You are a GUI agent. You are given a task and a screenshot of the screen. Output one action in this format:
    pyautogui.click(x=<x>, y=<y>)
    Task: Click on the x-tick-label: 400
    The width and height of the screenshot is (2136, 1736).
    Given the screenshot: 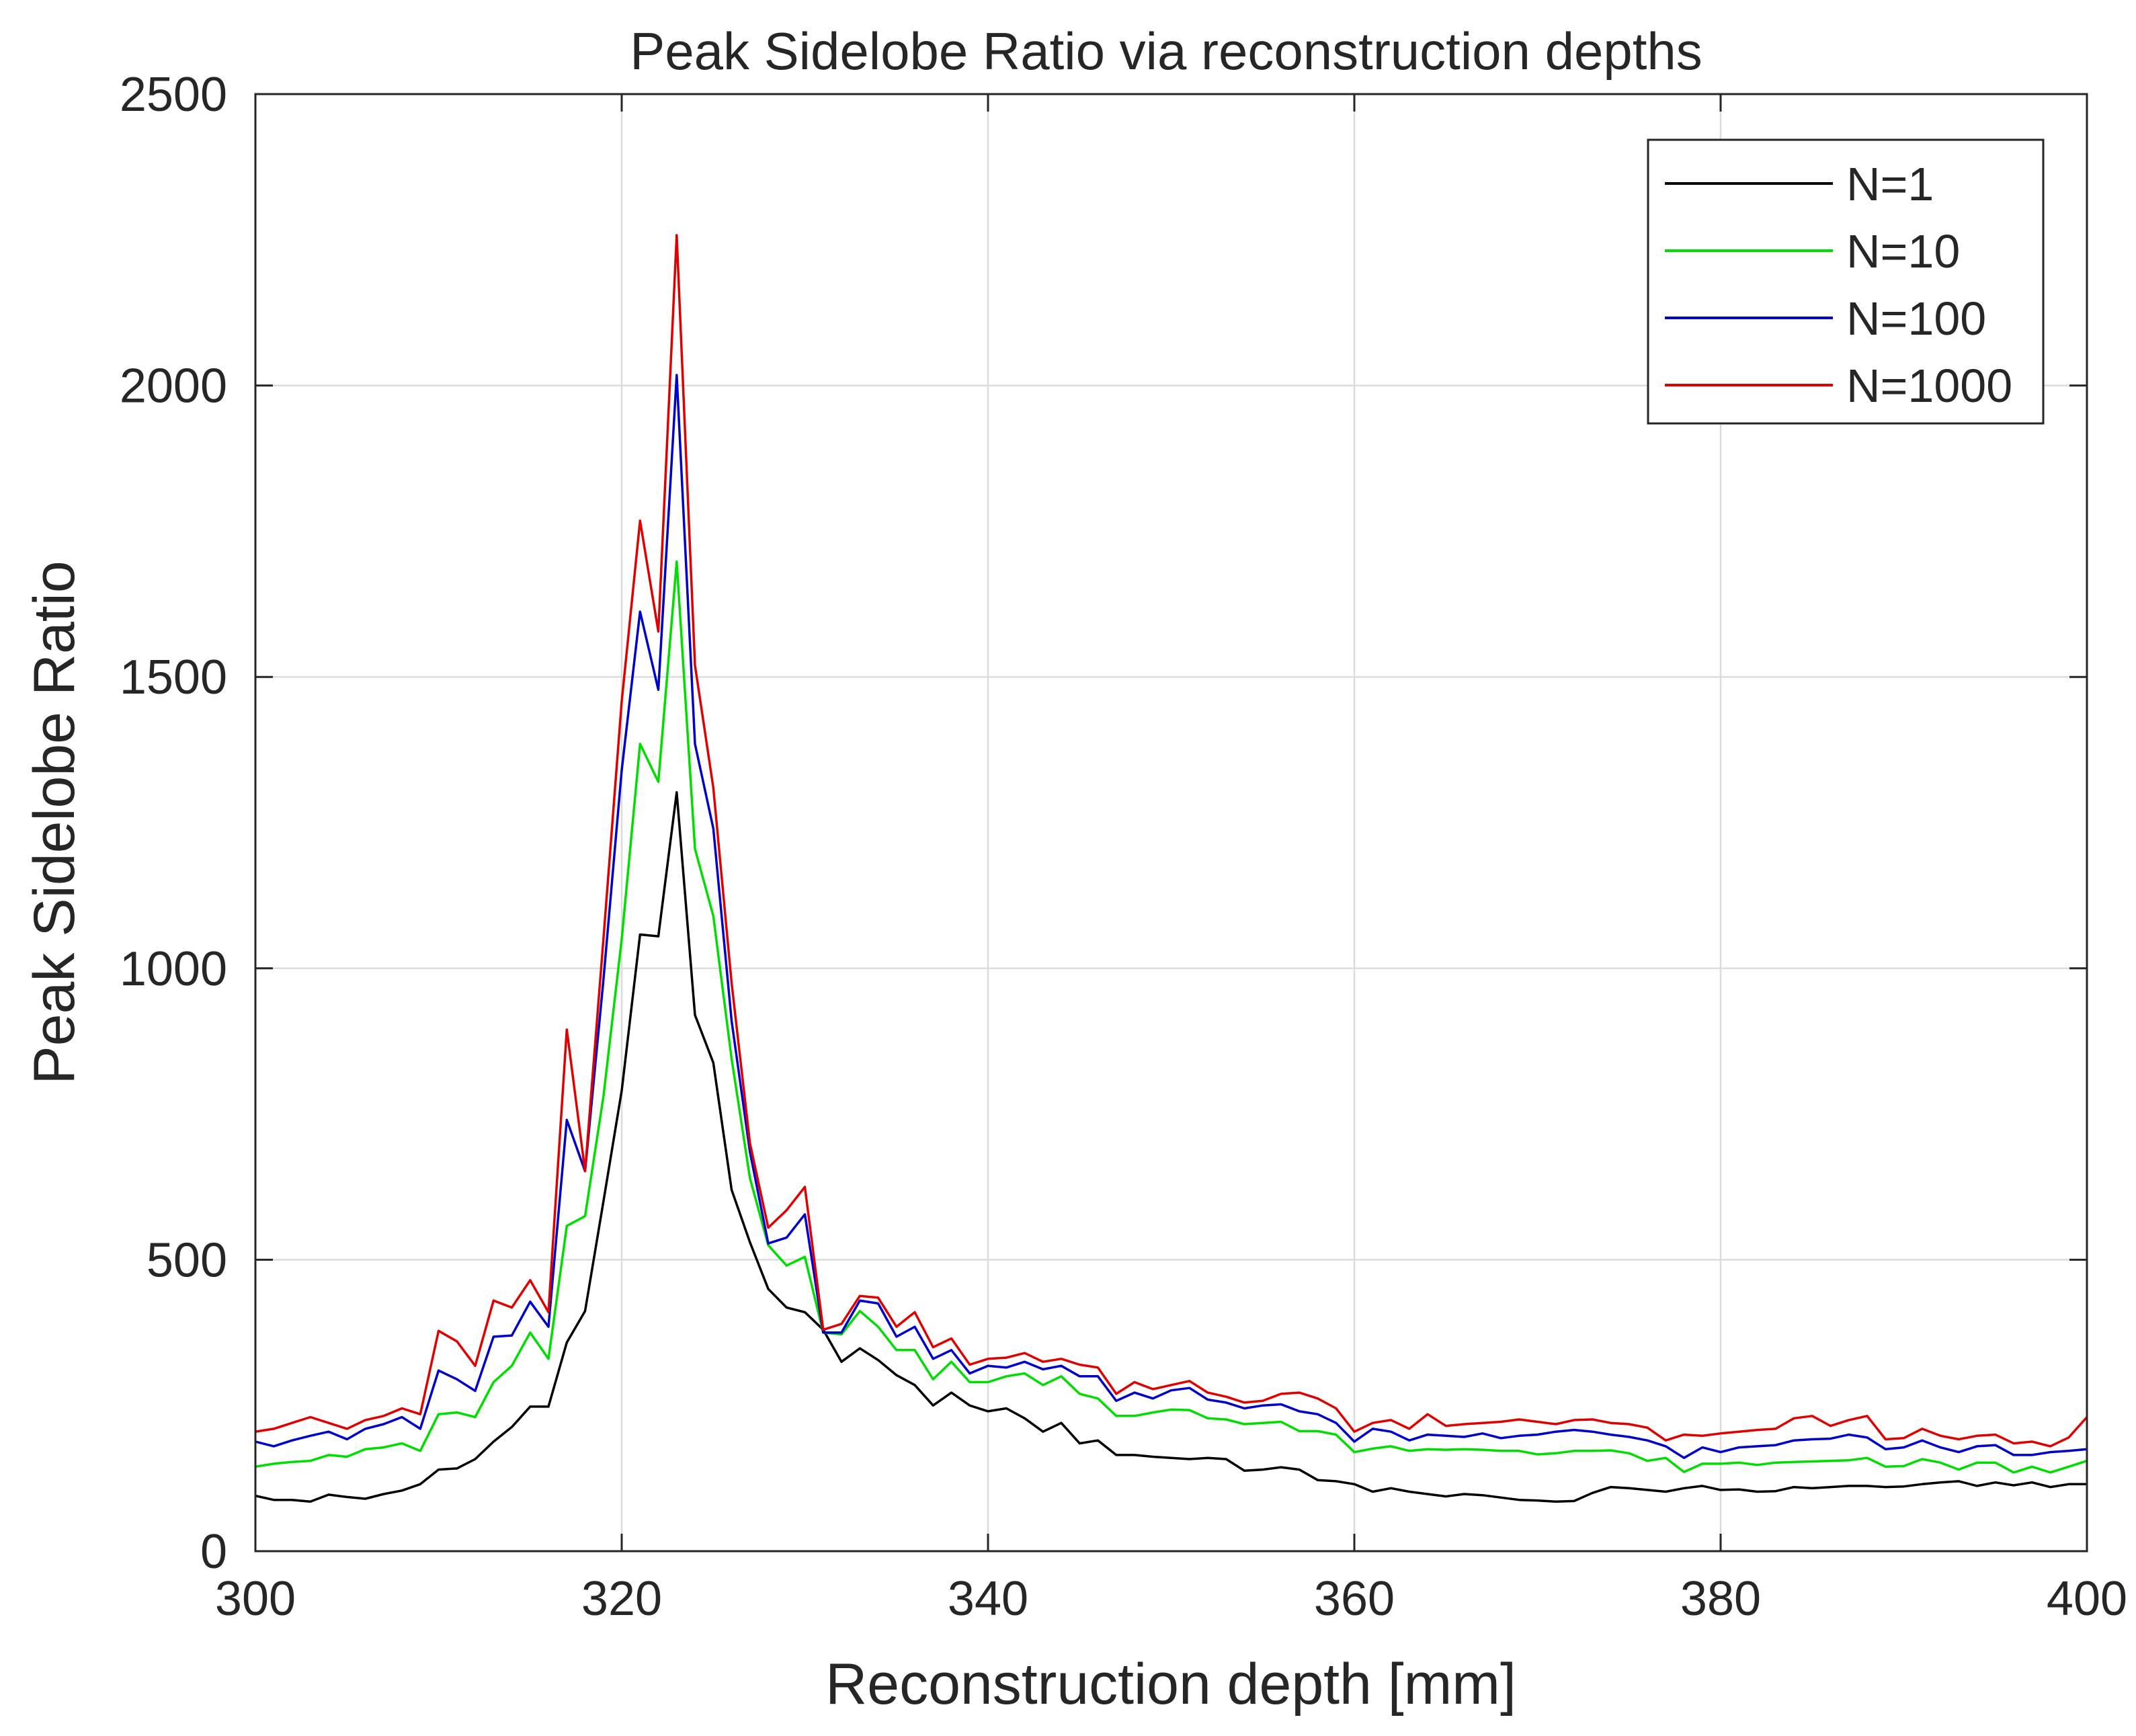 What is the action you would take?
    pyautogui.click(x=2087, y=1599)
    